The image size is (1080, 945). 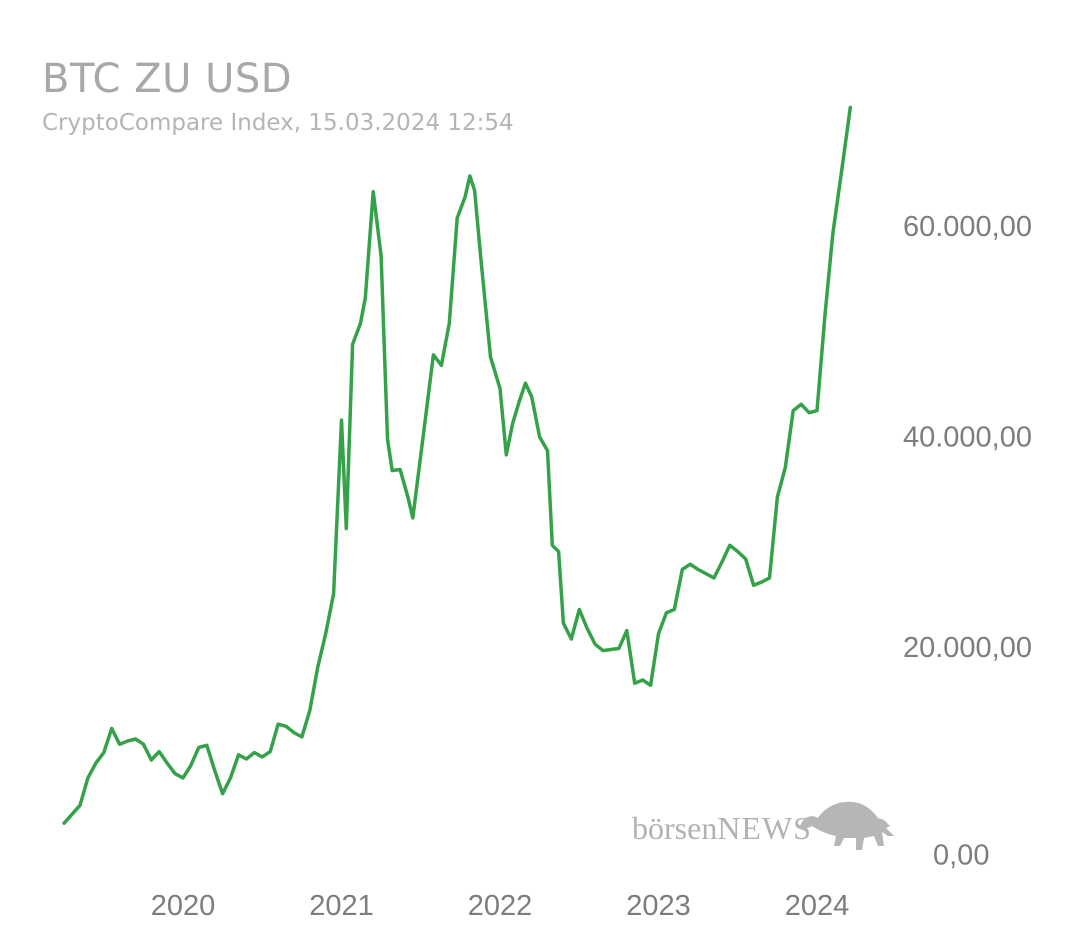 What do you see at coordinates (967, 648) in the screenshot?
I see `y-tick-label: 20.000,00` at bounding box center [967, 648].